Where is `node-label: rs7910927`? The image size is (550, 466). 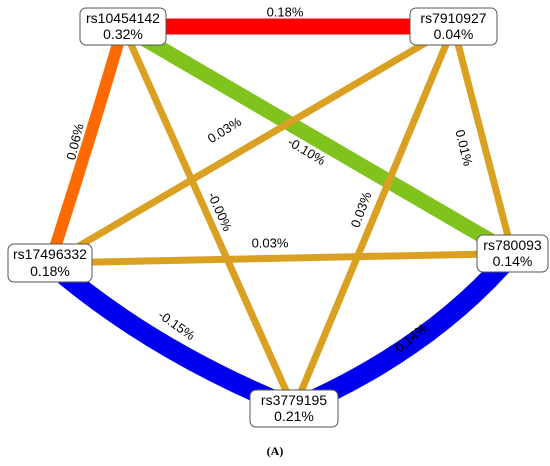 node-label: rs7910927 is located at coordinates (453, 18).